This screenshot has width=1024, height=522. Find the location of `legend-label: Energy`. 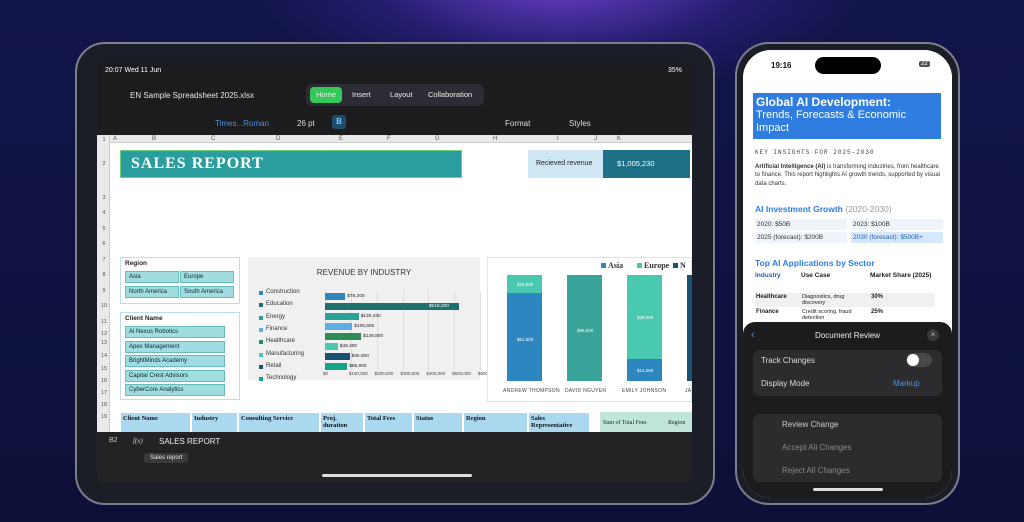

legend-label: Energy is located at coordinates (276, 316).